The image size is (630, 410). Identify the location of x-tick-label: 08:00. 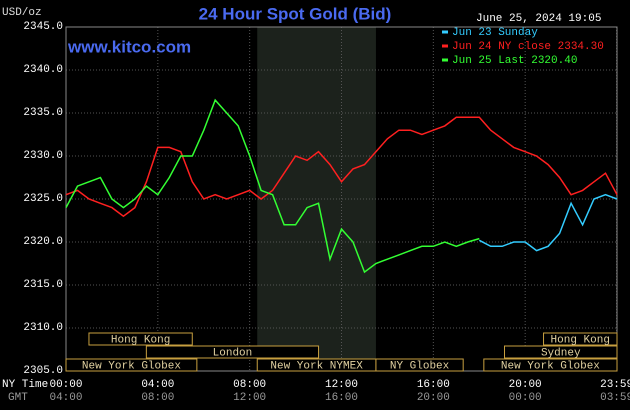
(249, 385).